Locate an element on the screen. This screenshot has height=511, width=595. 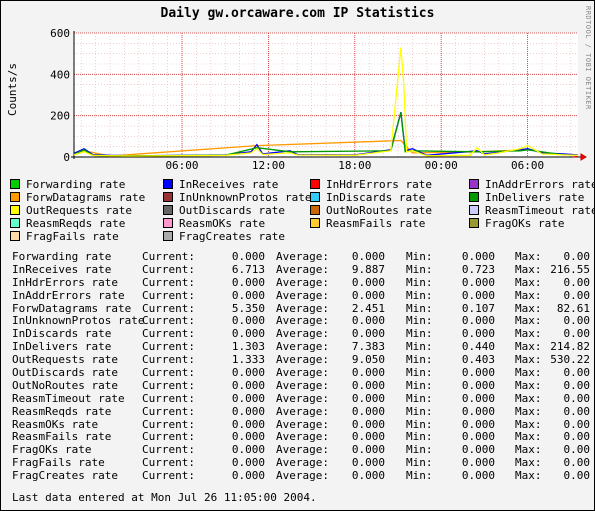
average-value: 9.050 is located at coordinates (368, 360).